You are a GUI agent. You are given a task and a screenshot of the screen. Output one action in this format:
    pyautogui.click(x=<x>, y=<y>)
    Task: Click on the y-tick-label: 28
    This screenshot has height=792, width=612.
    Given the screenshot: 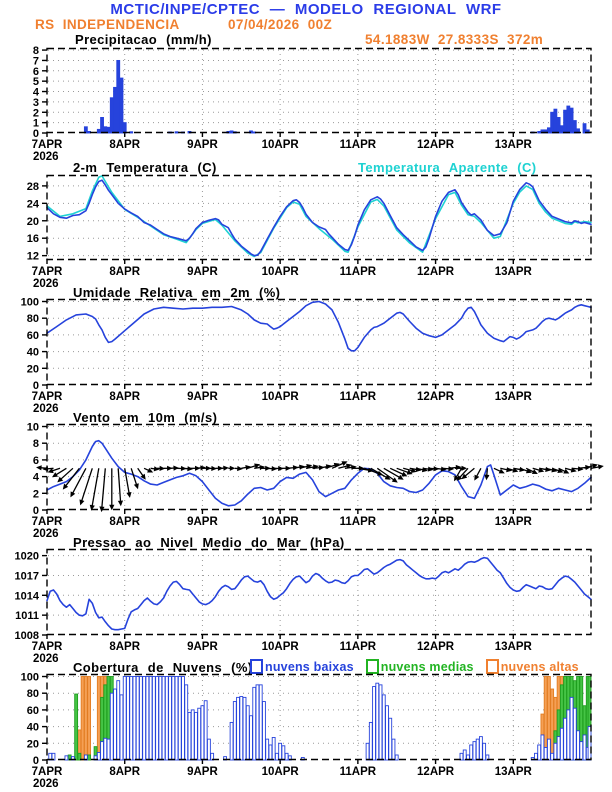 What is the action you would take?
    pyautogui.click(x=33, y=187)
    